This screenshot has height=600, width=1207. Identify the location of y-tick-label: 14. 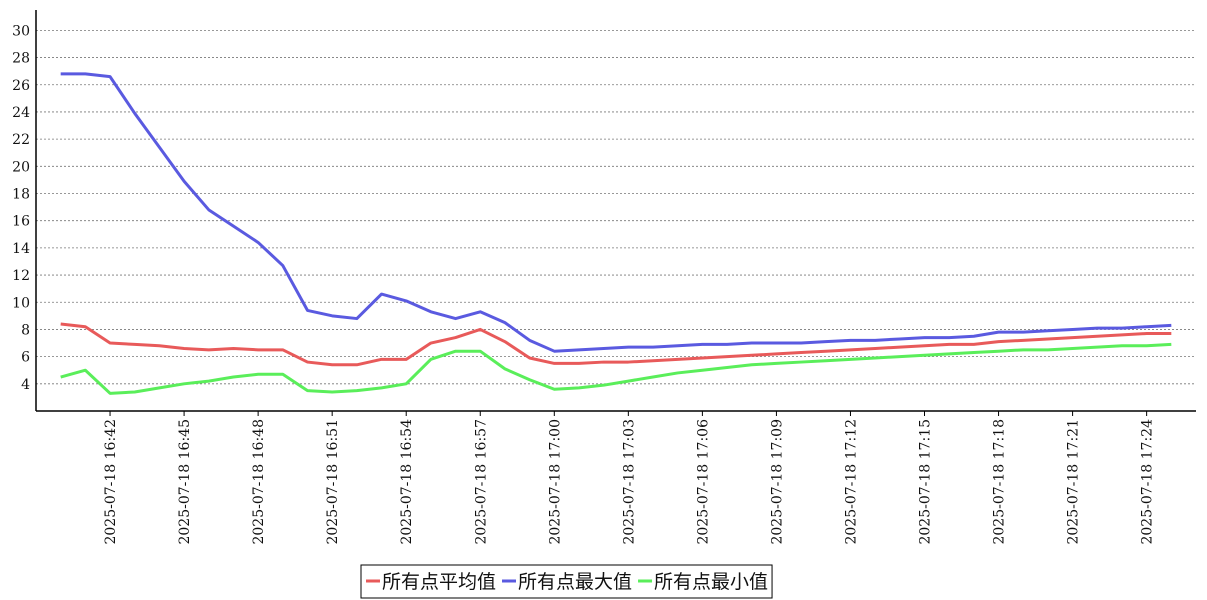
(21, 249).